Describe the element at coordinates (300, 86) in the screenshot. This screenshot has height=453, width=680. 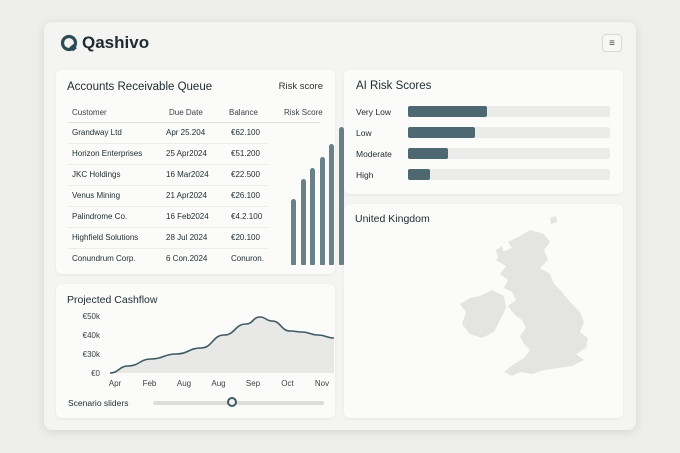
I see `risk-score-link: Risk score` at that location.